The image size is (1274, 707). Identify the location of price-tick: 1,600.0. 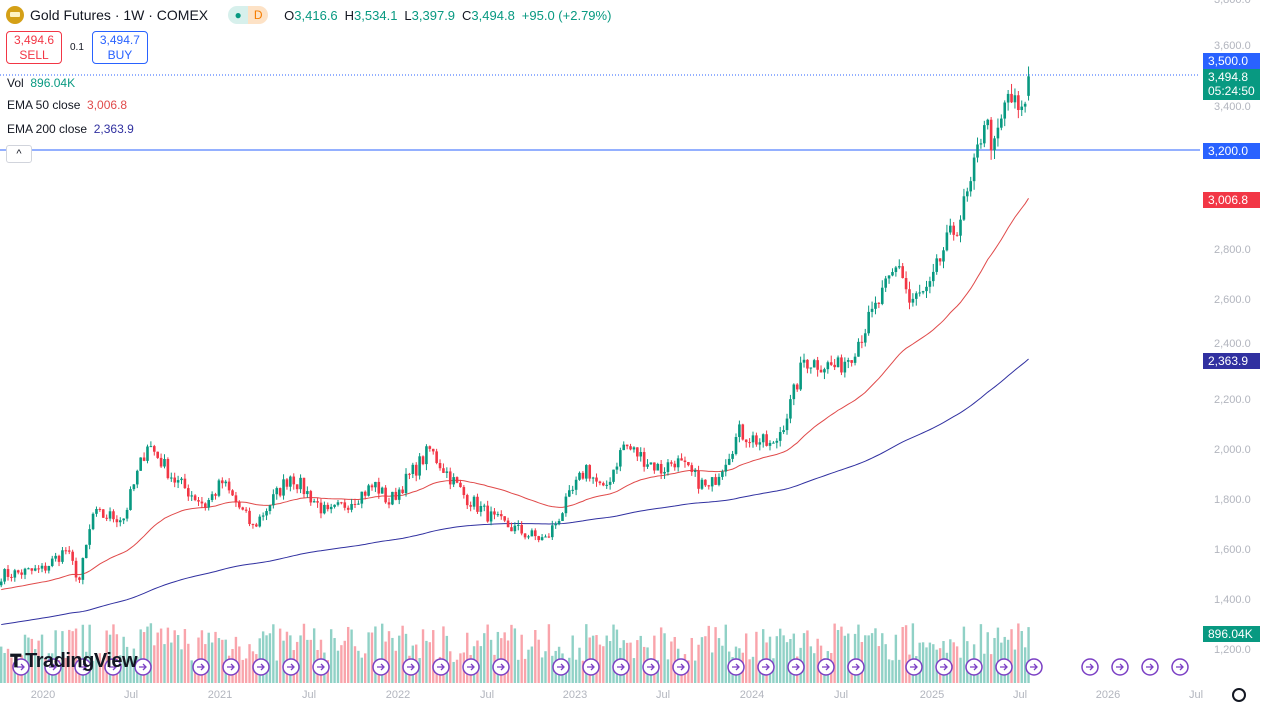
(1232, 550).